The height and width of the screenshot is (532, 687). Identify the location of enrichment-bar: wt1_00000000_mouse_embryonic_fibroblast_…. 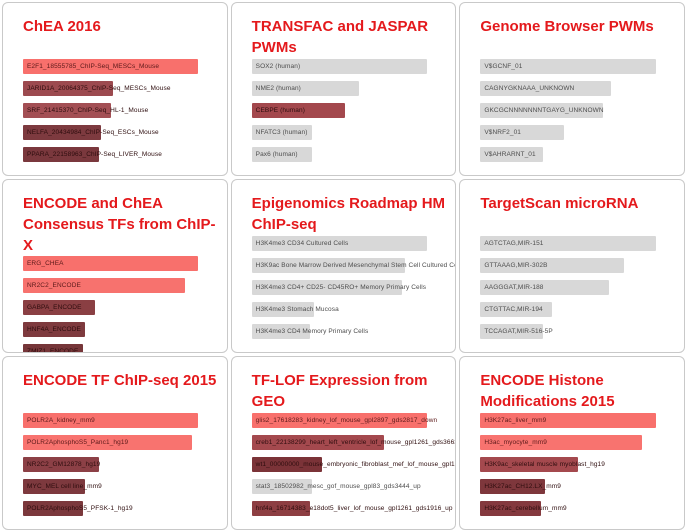
(353, 464).